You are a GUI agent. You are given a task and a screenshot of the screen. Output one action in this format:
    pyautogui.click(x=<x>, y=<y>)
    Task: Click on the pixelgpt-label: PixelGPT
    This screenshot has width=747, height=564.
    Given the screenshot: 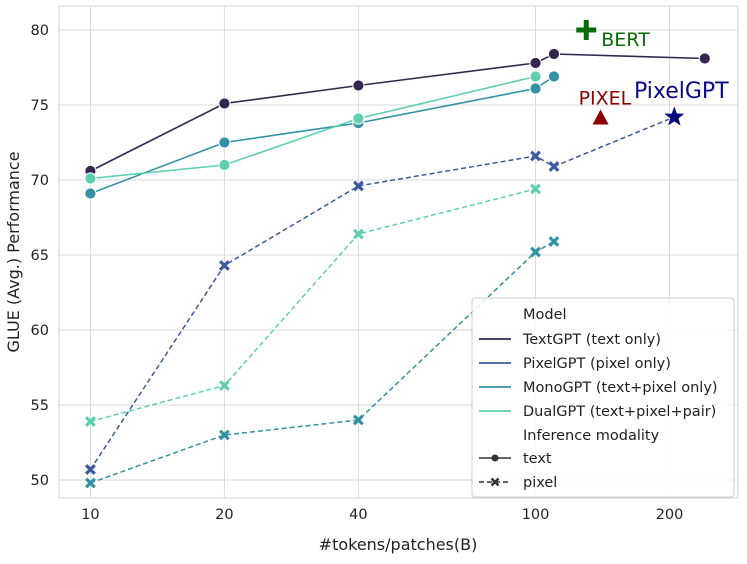 What is the action you would take?
    pyautogui.click(x=681, y=91)
    